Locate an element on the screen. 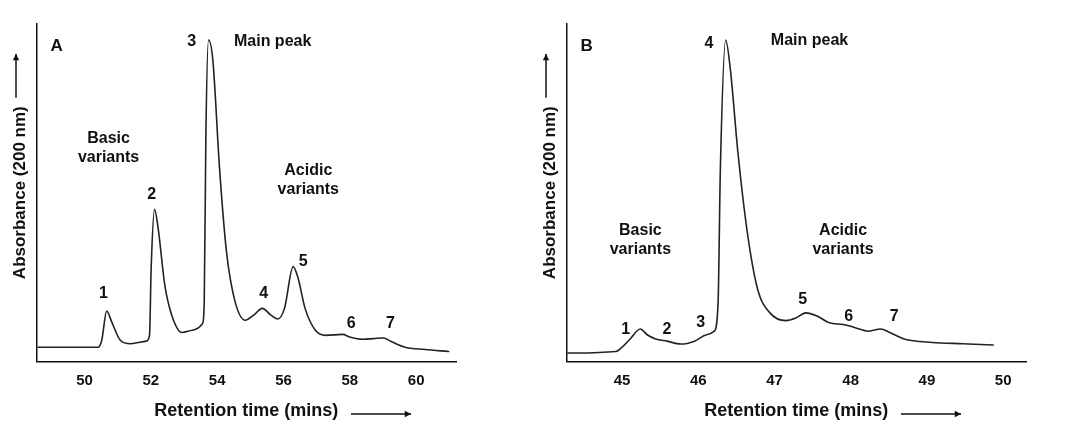 This screenshot has height=430, width=1072. chart-title: A is located at coordinates (56, 46).